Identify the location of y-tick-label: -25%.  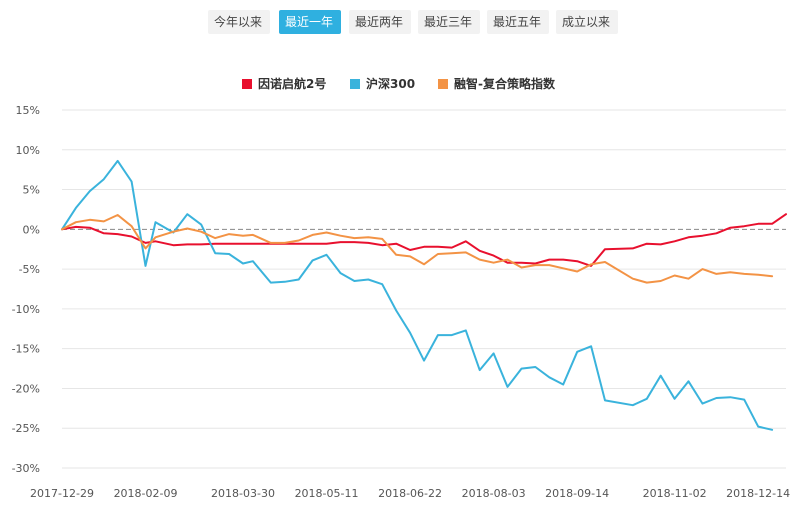
(26, 428).